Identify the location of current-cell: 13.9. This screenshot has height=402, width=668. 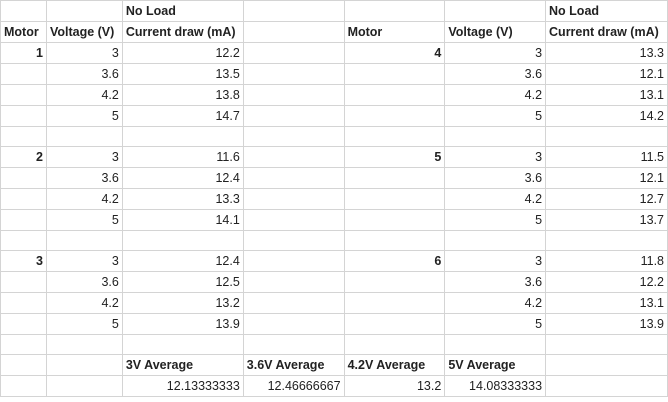
(182, 324).